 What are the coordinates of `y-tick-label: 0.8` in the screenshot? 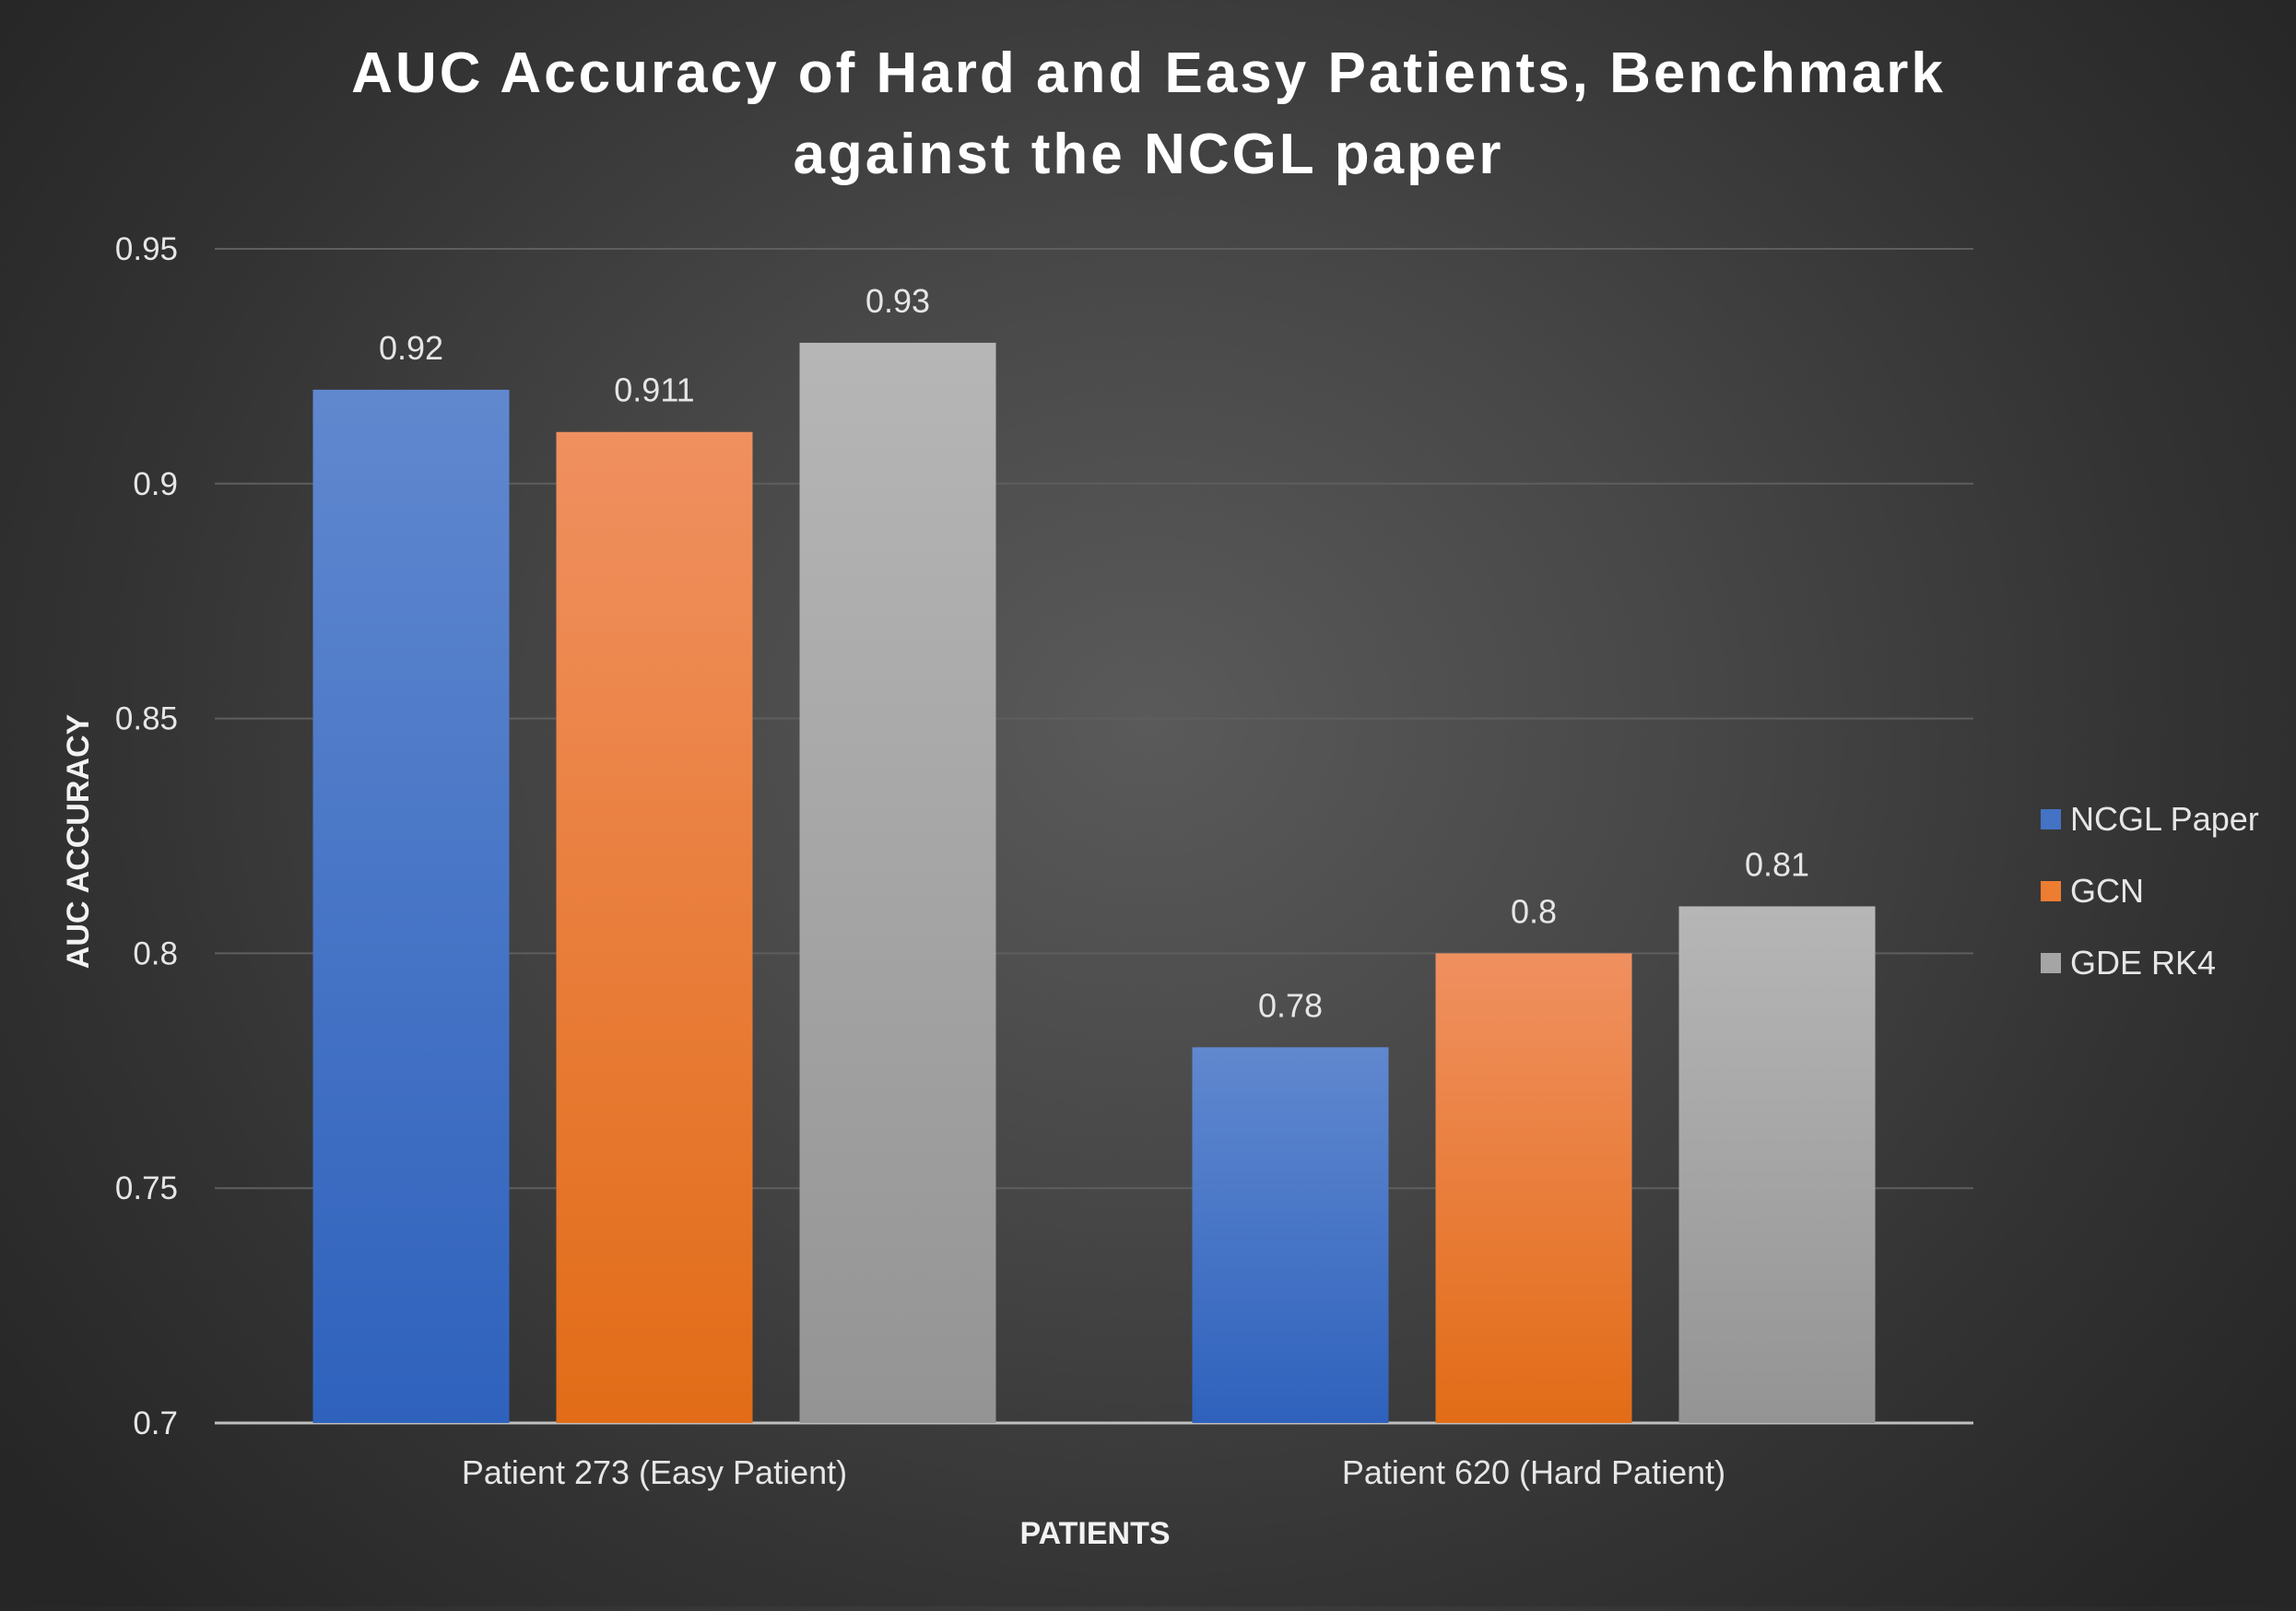 It's located at (155, 953).